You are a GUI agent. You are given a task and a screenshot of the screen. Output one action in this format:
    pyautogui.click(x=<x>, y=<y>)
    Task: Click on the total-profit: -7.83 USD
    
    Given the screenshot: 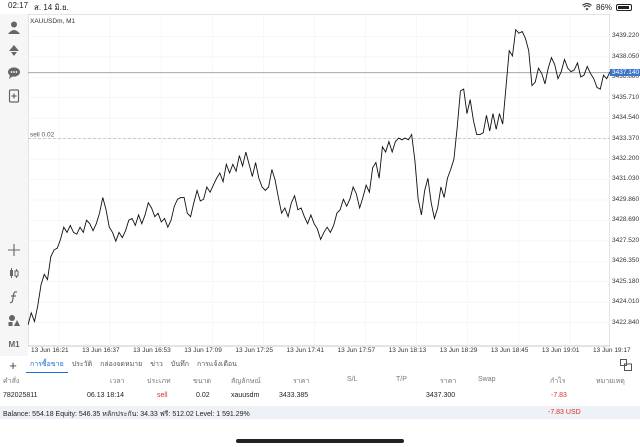 What is the action you would take?
    pyautogui.click(x=564, y=412)
    